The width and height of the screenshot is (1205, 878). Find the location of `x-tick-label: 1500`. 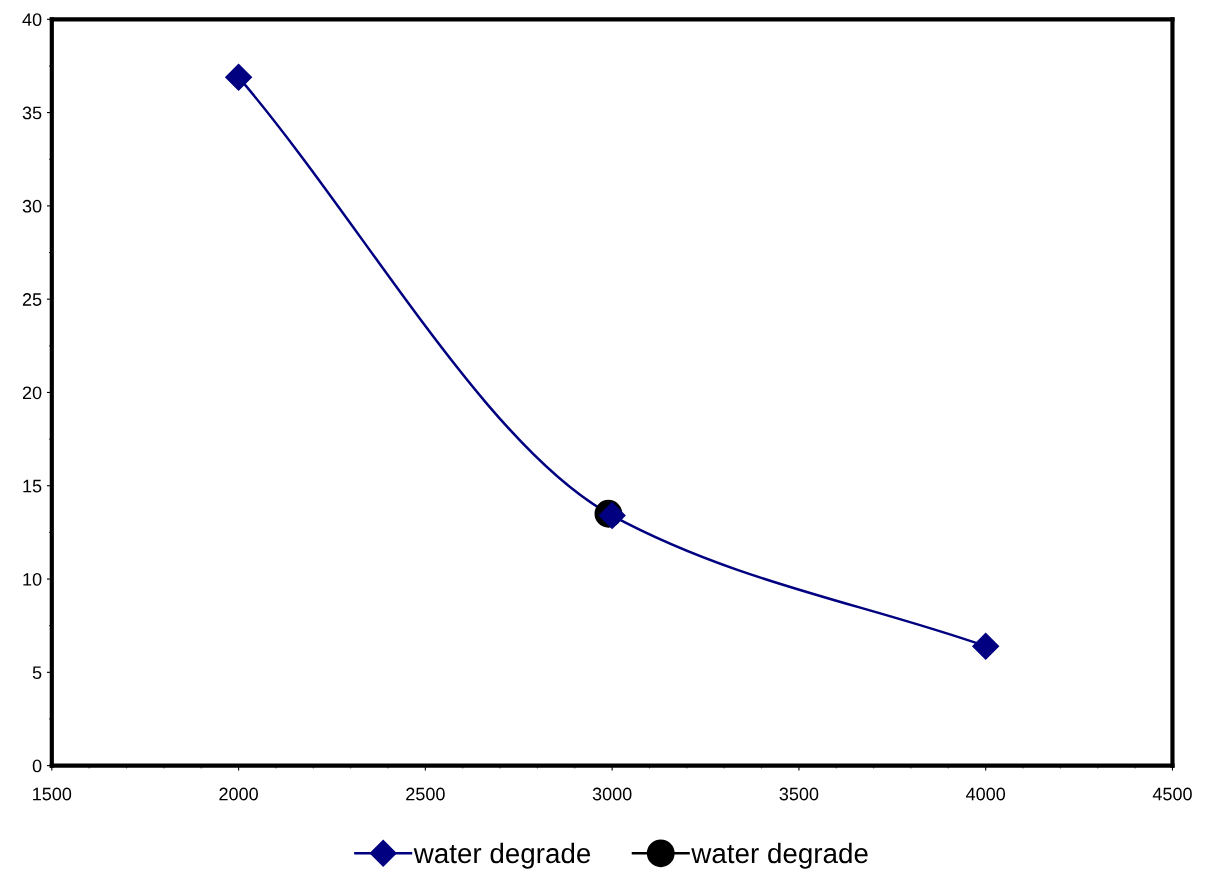

x-tick-label: 1500 is located at coordinates (52, 794).